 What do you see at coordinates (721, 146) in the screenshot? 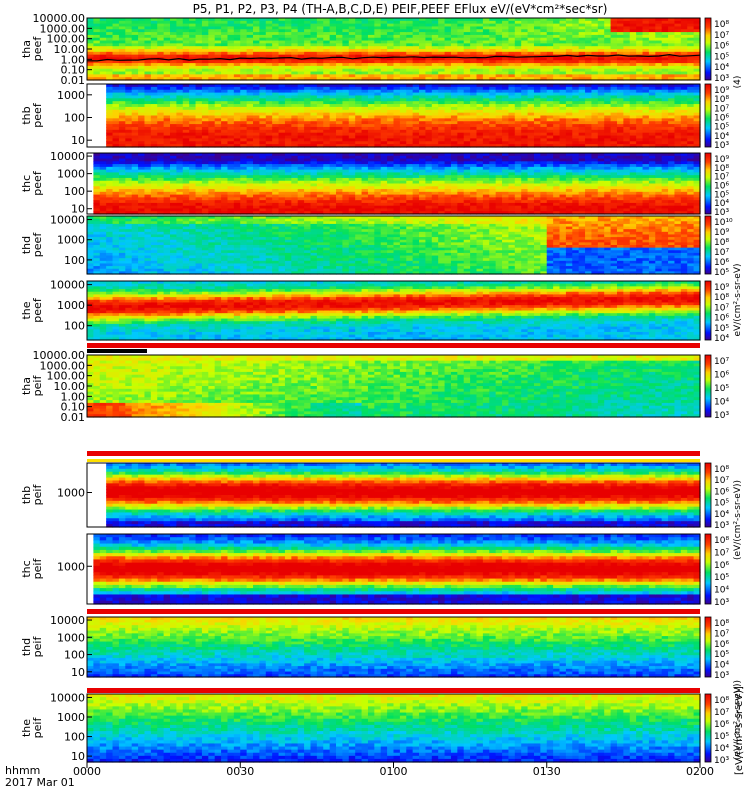
I see `colorbar-tick-label: 10³` at bounding box center [721, 146].